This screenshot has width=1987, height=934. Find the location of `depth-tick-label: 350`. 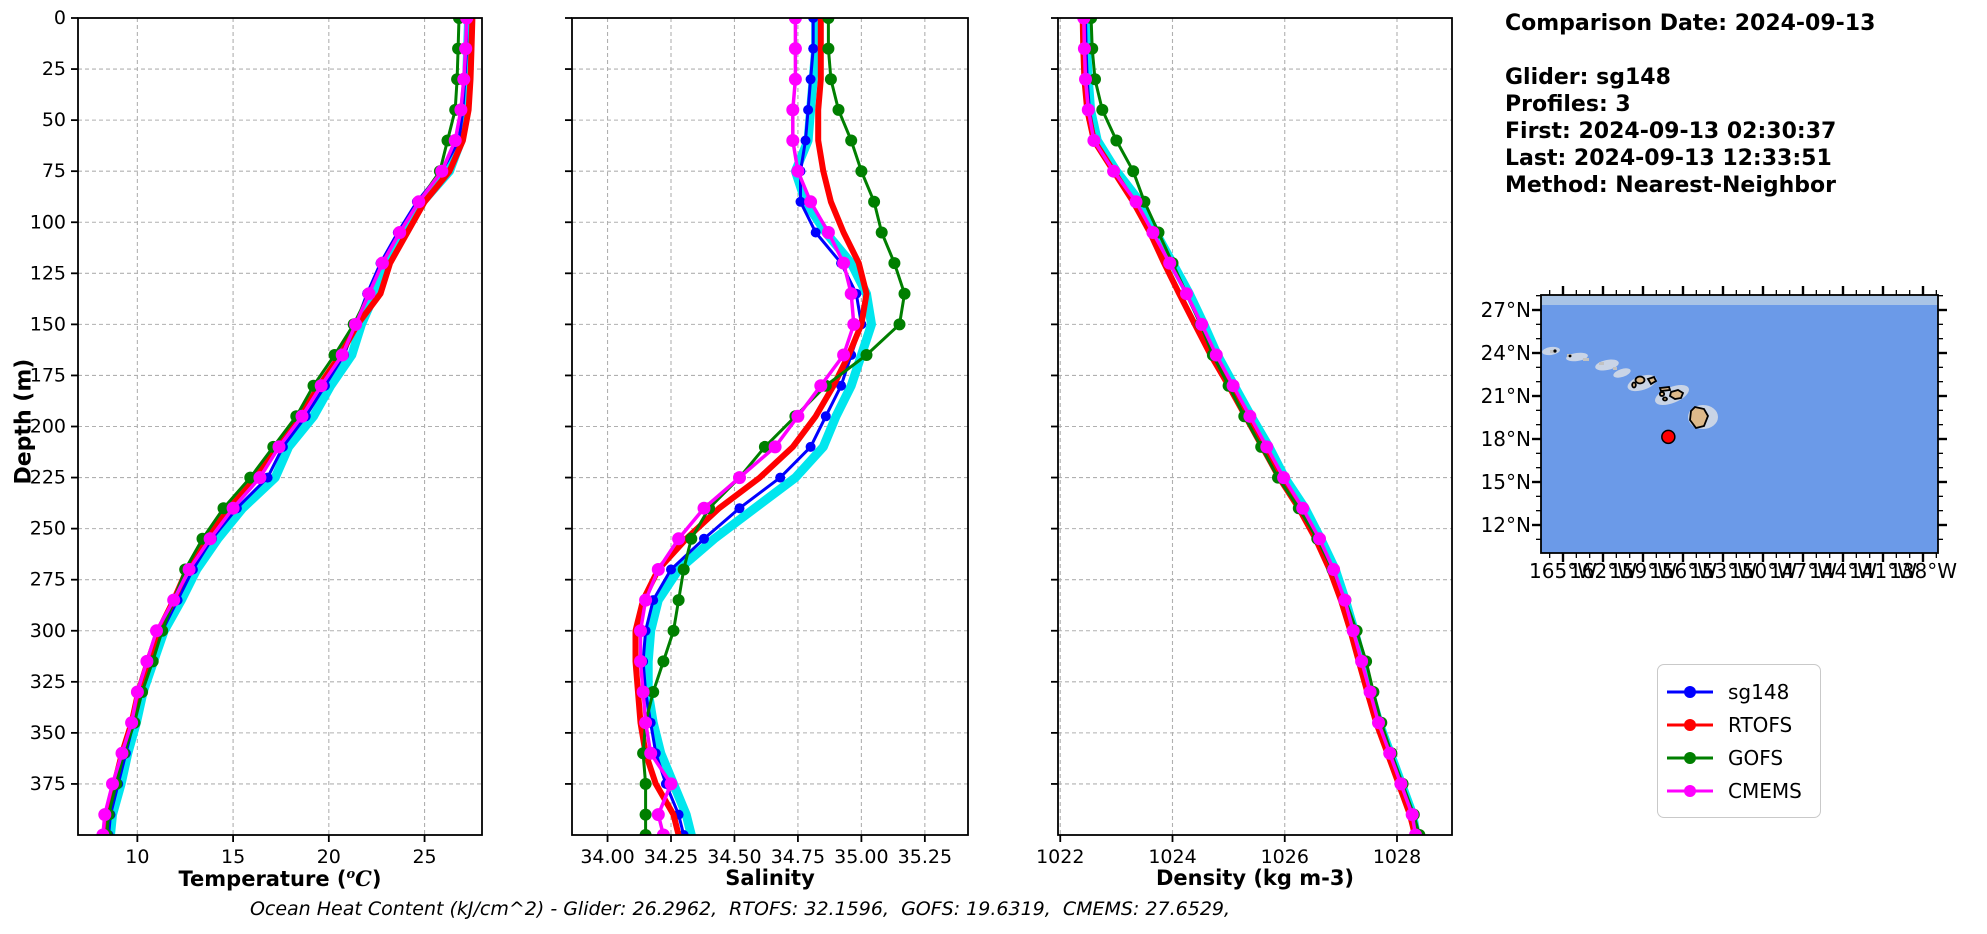

depth-tick-label: 350 is located at coordinates (48, 733).